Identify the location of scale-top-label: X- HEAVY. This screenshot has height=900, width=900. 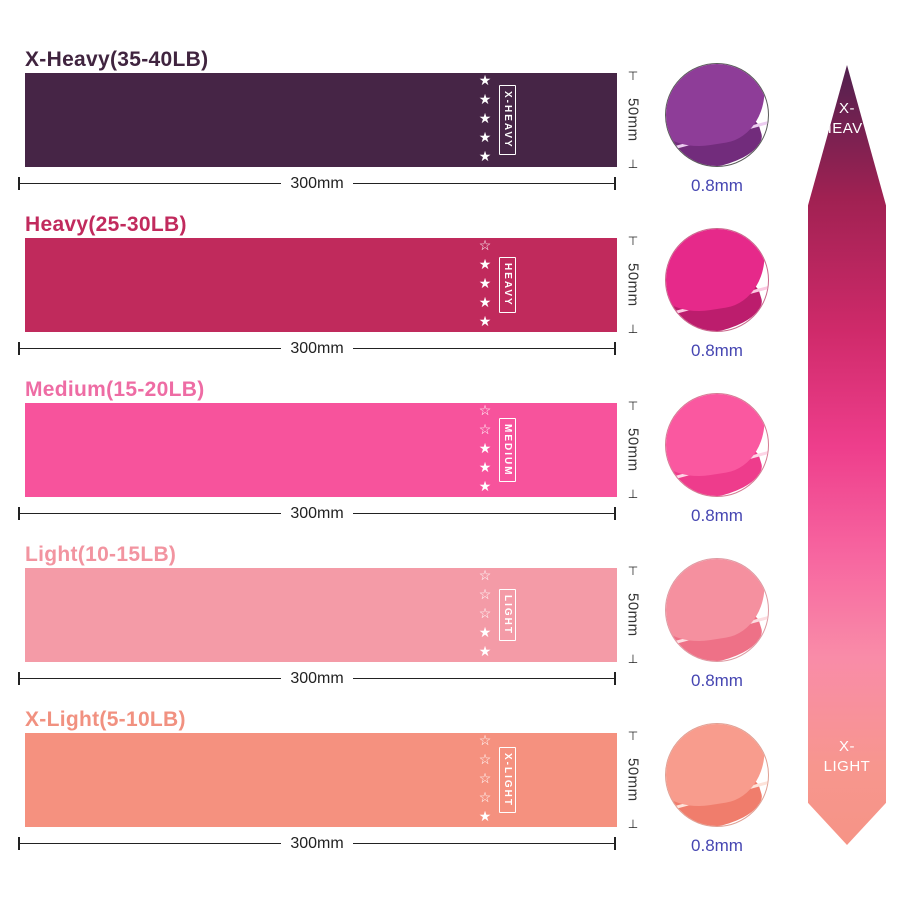
(847, 119).